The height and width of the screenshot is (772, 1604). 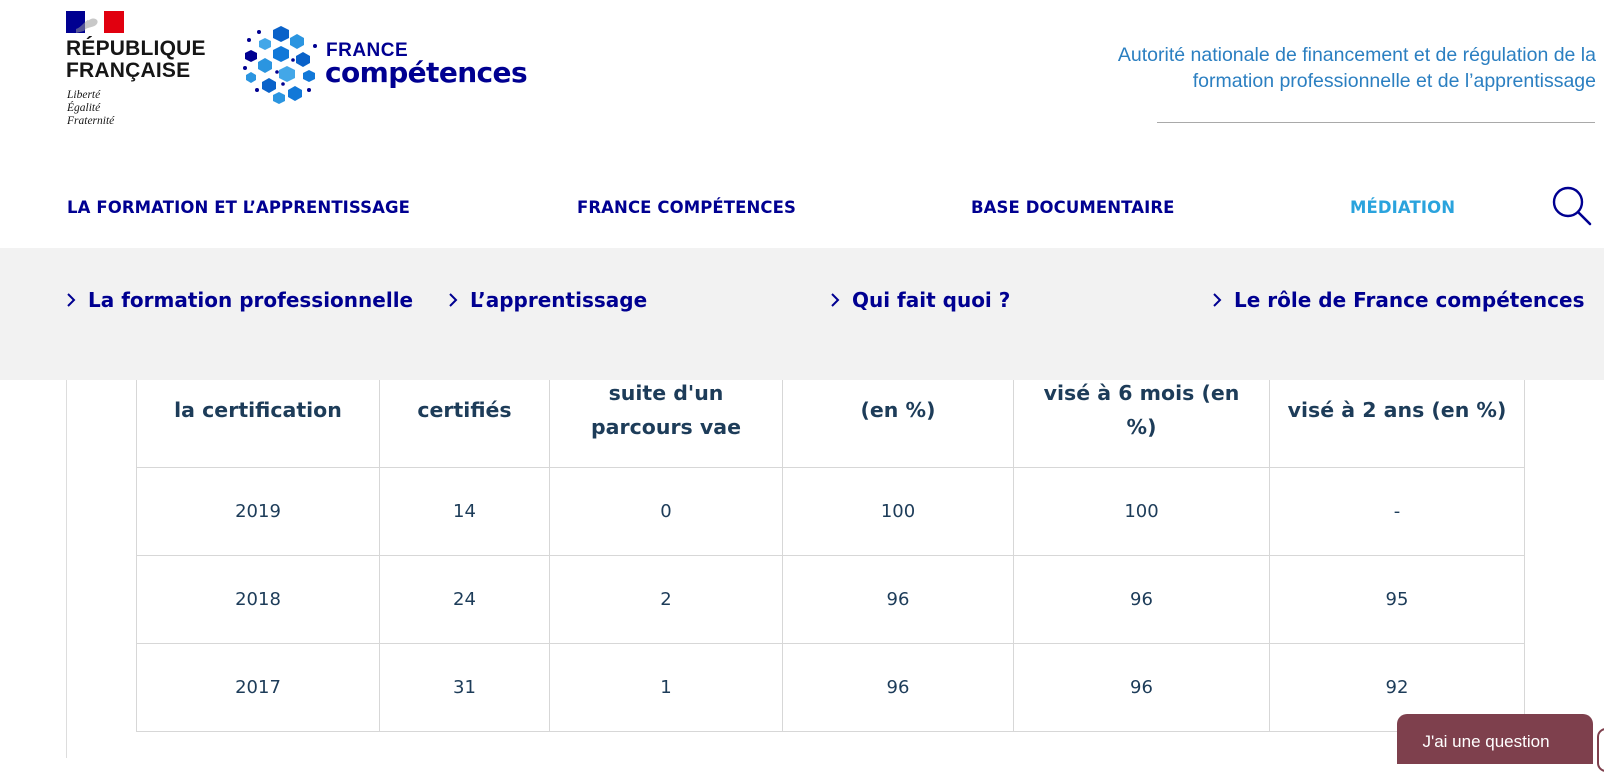 I want to click on table-cell: 2017, so click(x=258, y=687).